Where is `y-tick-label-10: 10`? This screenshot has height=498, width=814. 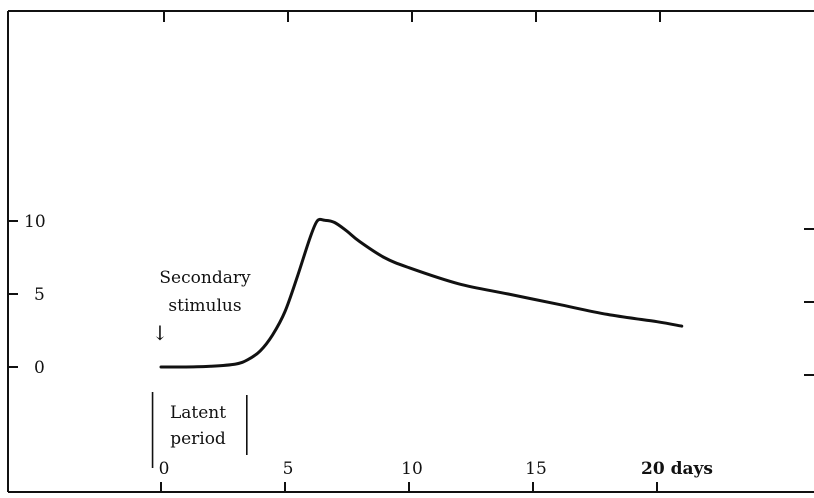
y-tick-label-10: 10 is located at coordinates (35, 222).